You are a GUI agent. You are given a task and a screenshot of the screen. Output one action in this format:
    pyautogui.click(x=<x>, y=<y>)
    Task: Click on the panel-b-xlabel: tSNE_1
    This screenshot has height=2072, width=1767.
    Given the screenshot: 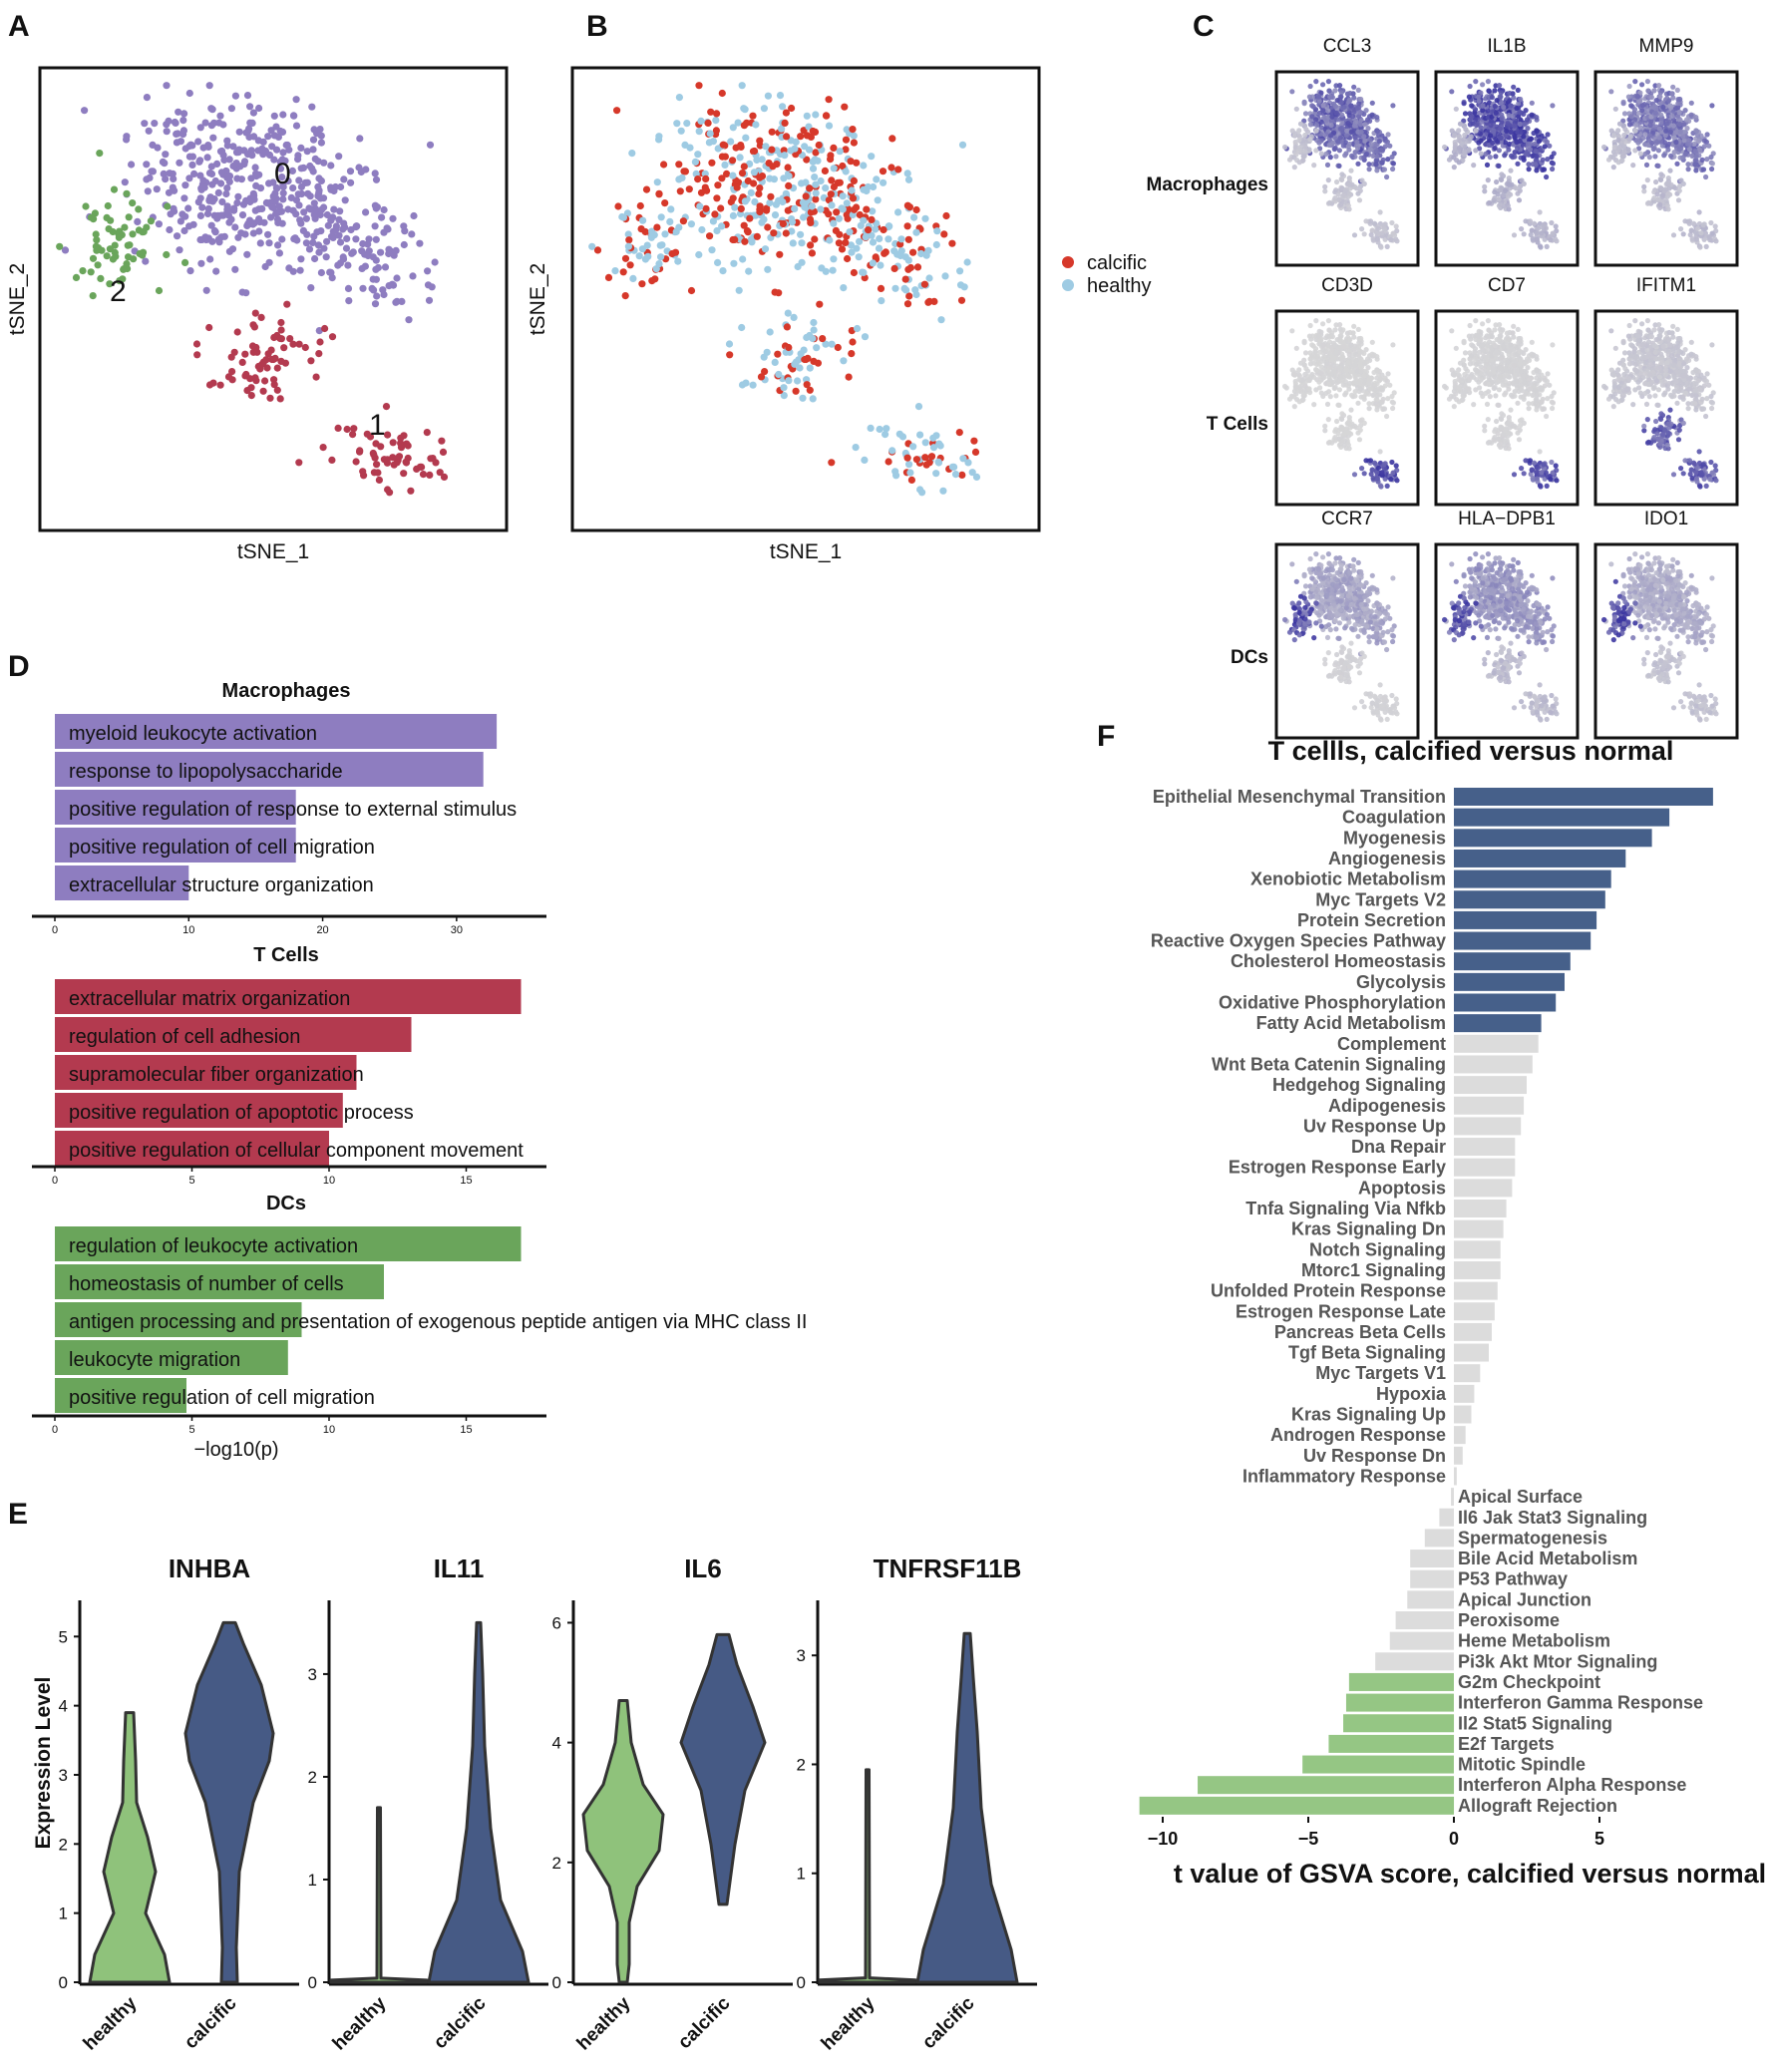 What is the action you would take?
    pyautogui.click(x=806, y=552)
    